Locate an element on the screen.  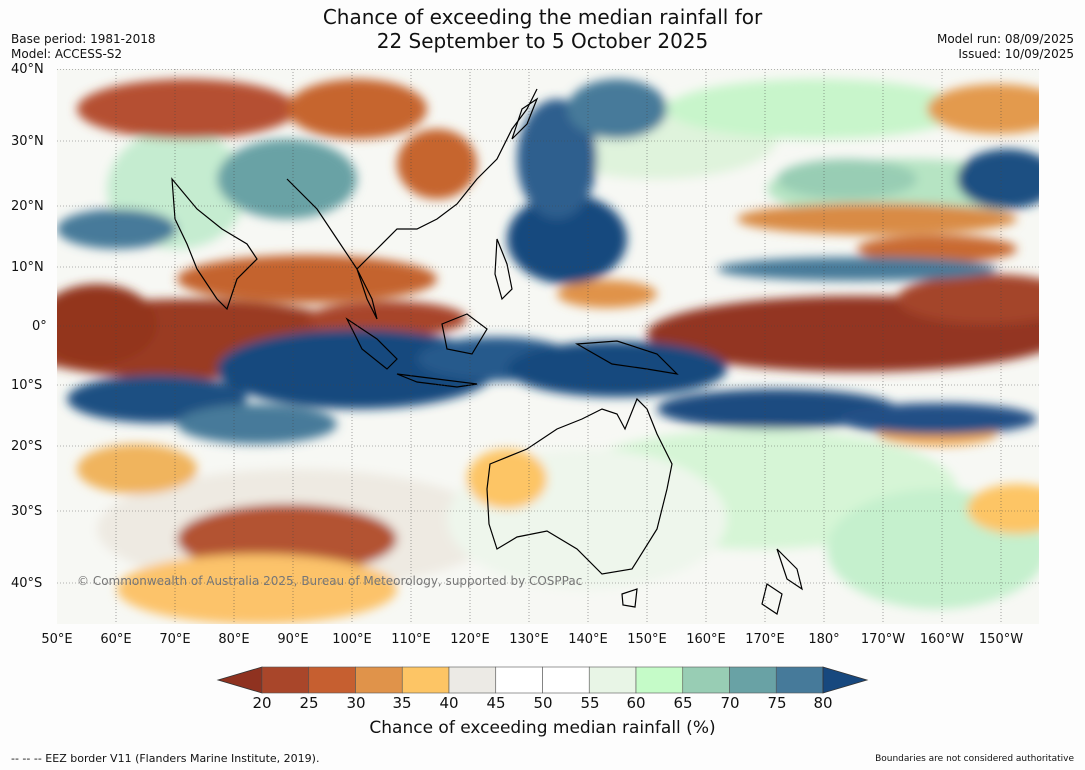
lon-label-90e: 90°E is located at coordinates (293, 639).